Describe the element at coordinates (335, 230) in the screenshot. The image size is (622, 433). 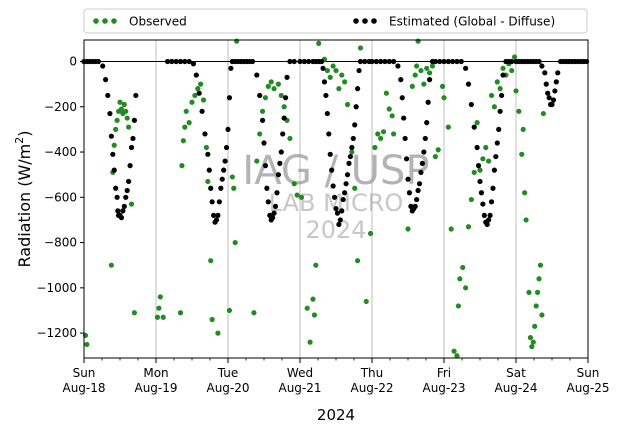
I see `watermark-line3: 2024` at that location.